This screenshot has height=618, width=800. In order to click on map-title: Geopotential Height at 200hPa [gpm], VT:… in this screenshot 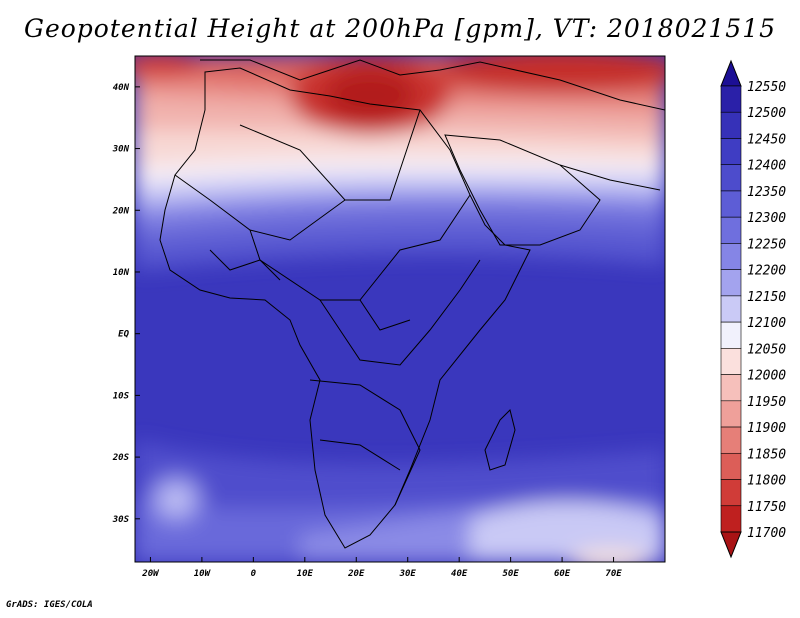, I will do `click(400, 28)`.